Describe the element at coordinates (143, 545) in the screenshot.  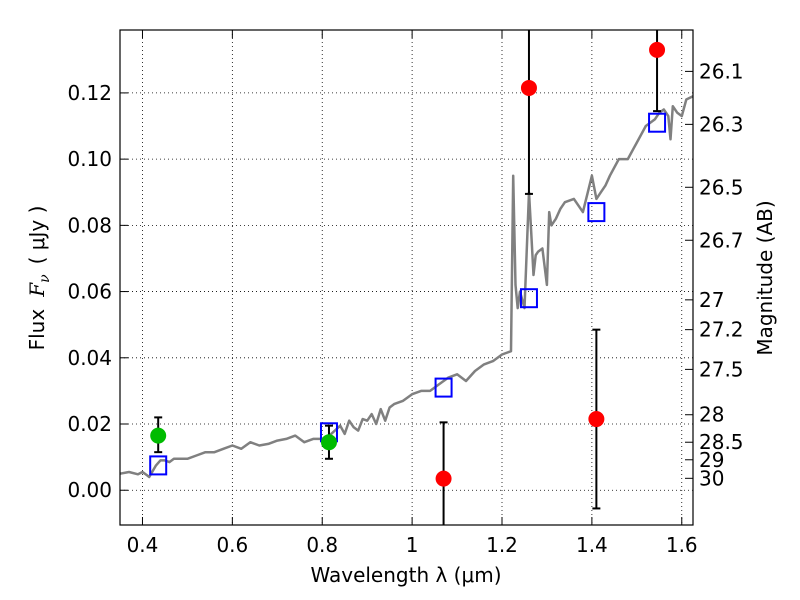
I see `x-tick-label: 0.4` at that location.